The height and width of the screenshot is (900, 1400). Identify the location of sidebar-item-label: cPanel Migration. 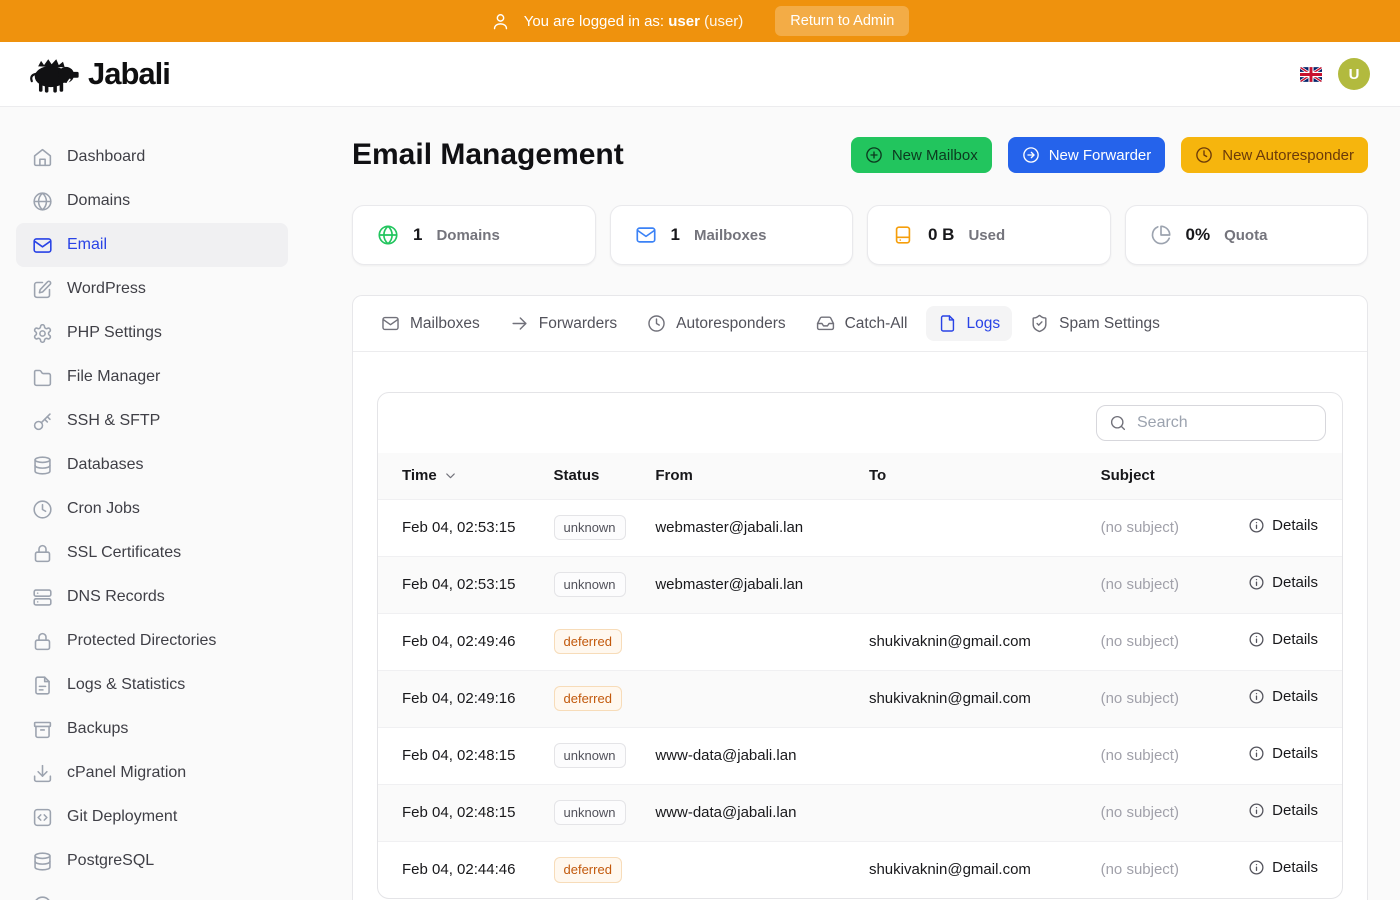
(127, 772).